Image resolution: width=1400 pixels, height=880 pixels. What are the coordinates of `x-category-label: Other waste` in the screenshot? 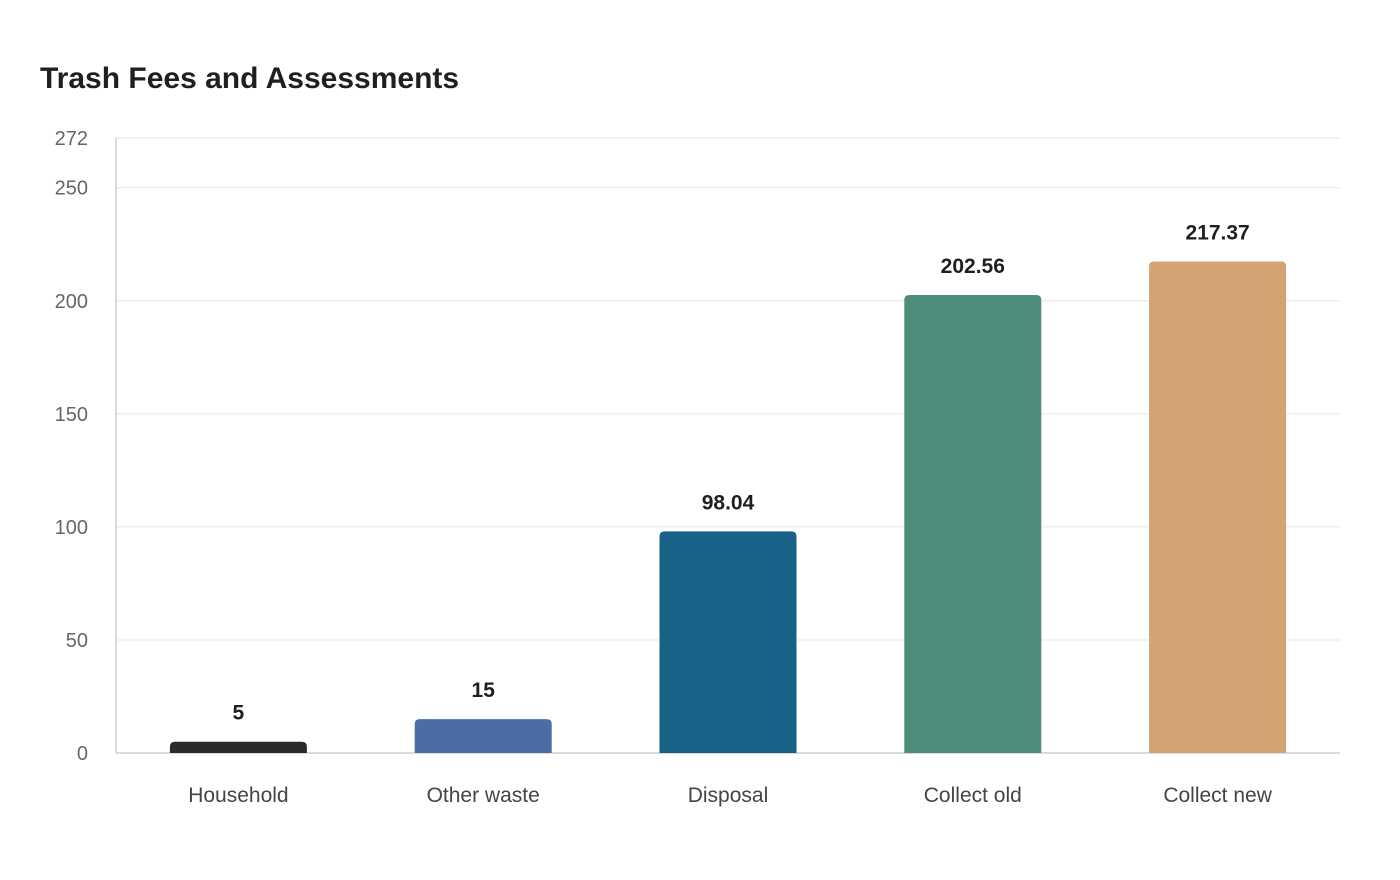 It's located at (483, 795).